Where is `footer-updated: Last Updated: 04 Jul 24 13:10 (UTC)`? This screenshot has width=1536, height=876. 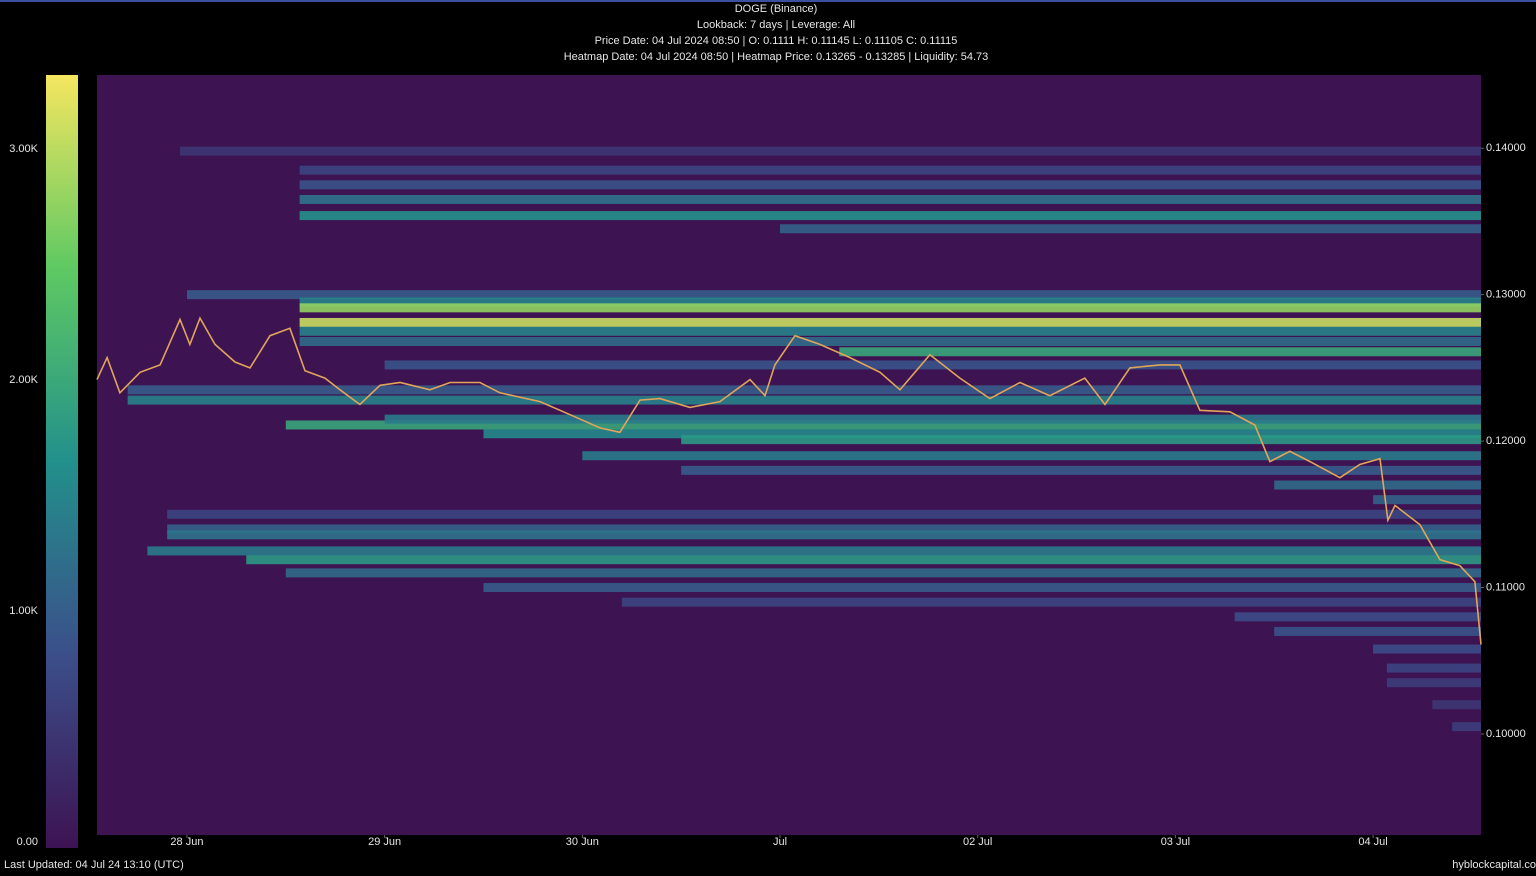
footer-updated: Last Updated: 04 Jul 24 13:10 (UTC) is located at coordinates (94, 865).